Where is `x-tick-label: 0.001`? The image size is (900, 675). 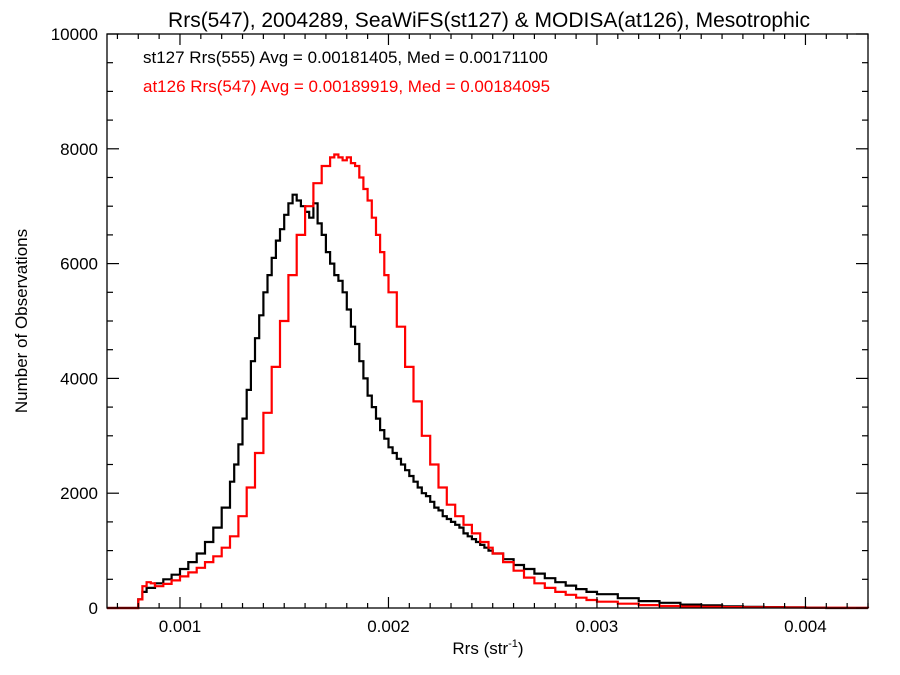
x-tick-label: 0.001 is located at coordinates (180, 626).